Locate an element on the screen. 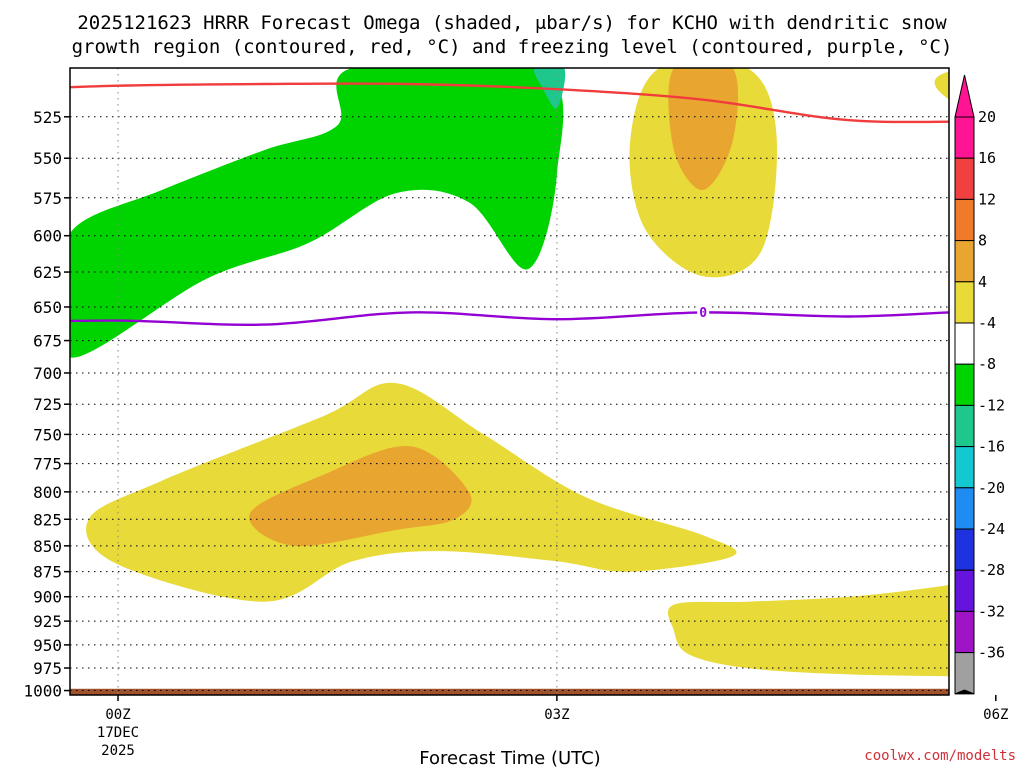  freezing-level-line is located at coordinates (509, 319).